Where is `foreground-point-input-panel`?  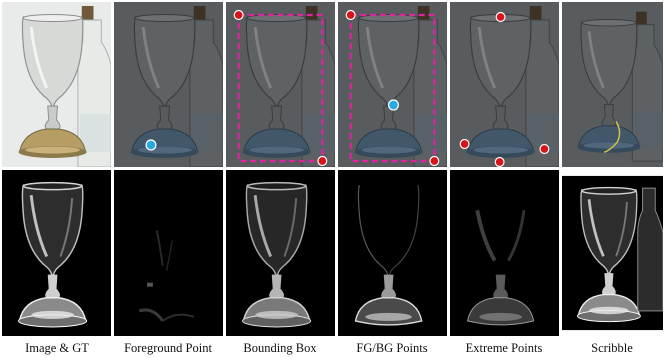 foreground-point-input-panel is located at coordinates (168, 84).